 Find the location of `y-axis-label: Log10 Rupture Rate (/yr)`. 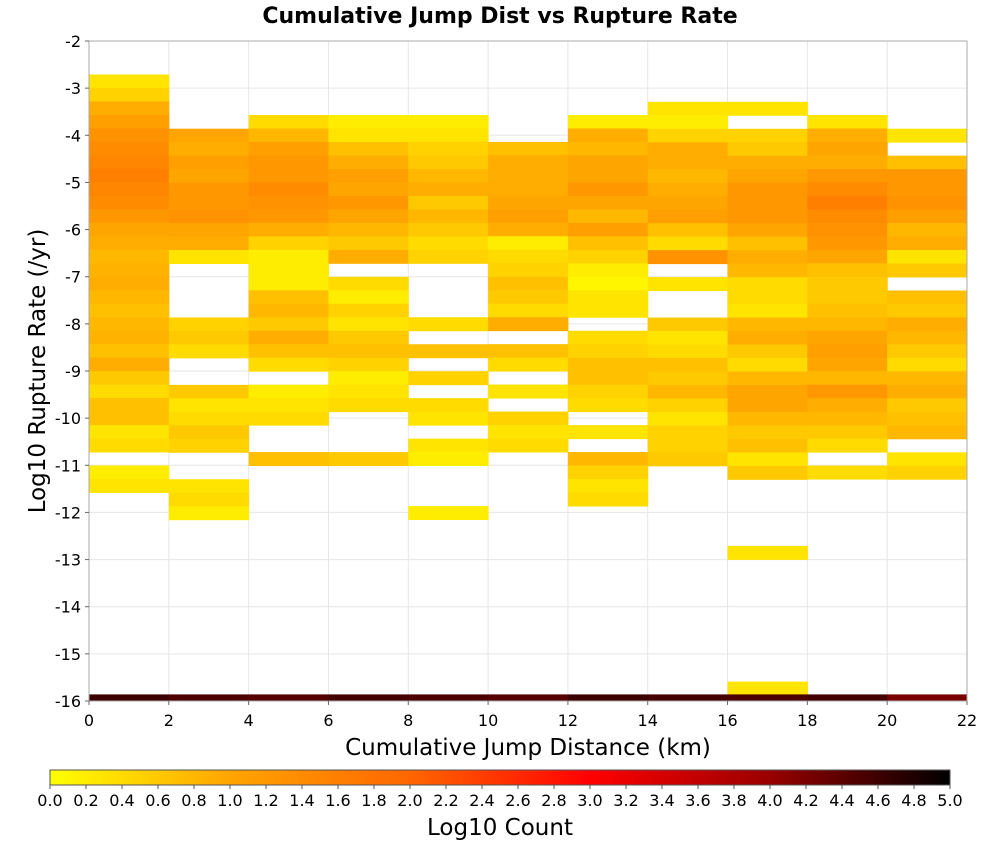

y-axis-label: Log10 Rupture Rate (/yr) is located at coordinates (38, 371).